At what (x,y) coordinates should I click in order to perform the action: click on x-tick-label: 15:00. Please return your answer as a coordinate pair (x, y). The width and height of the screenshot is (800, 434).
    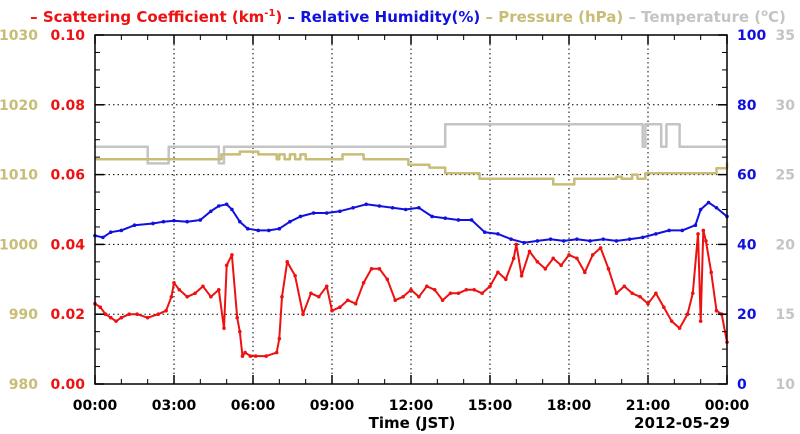
    Looking at the image, I should click on (490, 406).